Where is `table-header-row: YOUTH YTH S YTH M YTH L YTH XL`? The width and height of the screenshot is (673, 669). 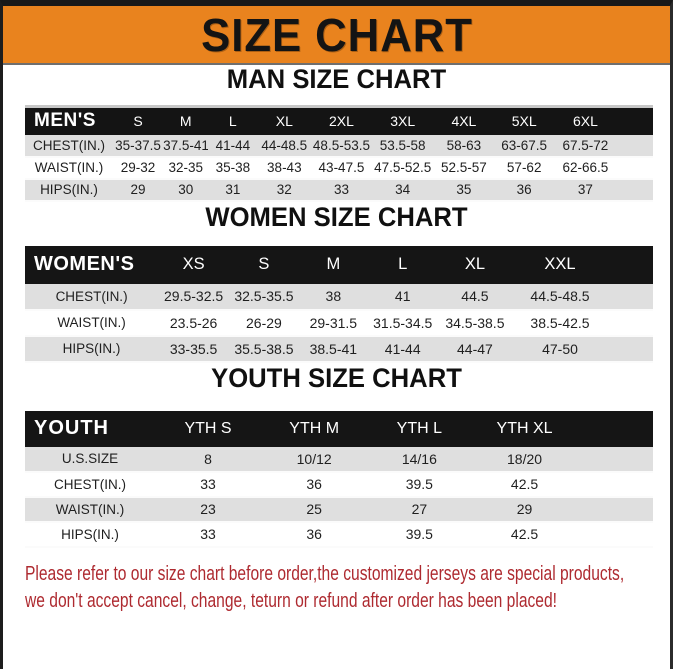
table-header-row: YOUTH YTH S YTH M YTH L YTH XL is located at coordinates (339, 428).